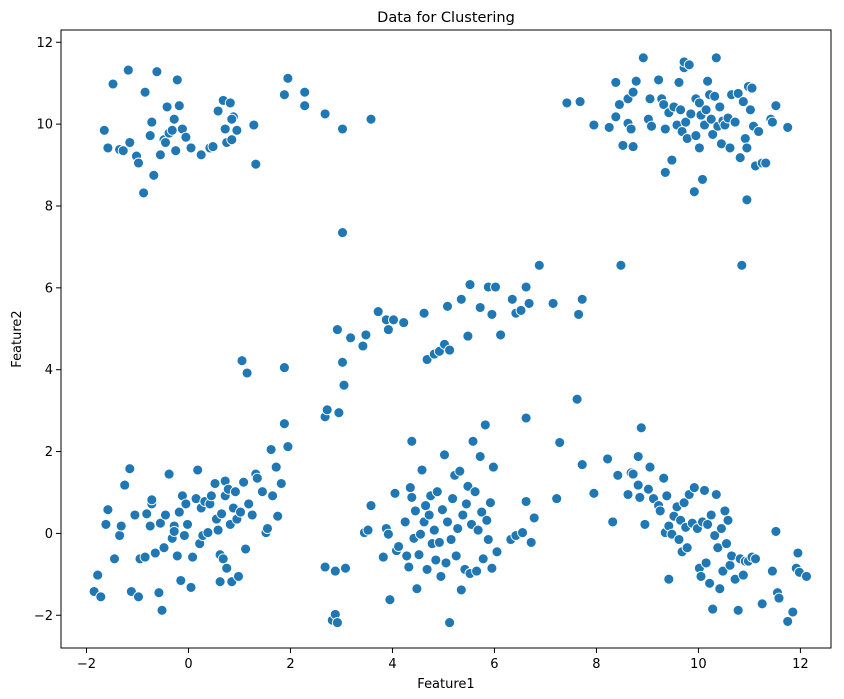  What do you see at coordinates (17, 338) in the screenshot?
I see `y-axis-label: Feature2` at bounding box center [17, 338].